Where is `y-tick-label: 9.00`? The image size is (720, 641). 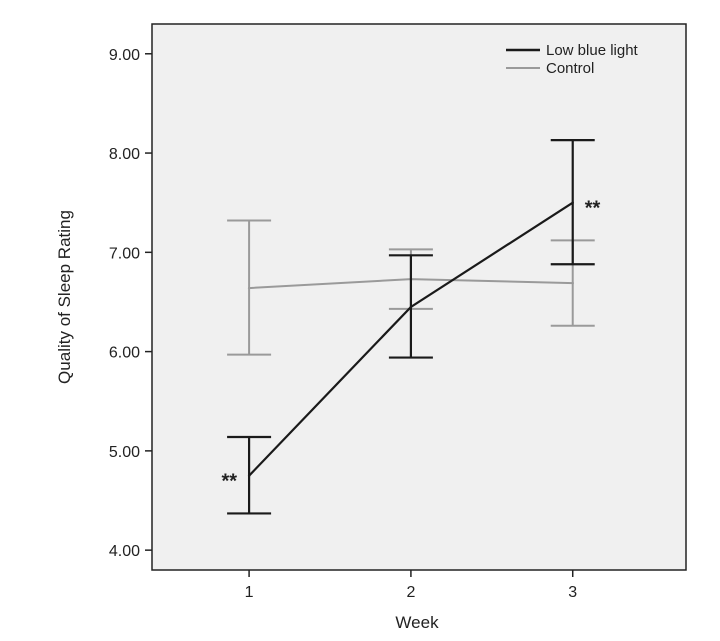 y-tick-label: 9.00 is located at coordinates (124, 55).